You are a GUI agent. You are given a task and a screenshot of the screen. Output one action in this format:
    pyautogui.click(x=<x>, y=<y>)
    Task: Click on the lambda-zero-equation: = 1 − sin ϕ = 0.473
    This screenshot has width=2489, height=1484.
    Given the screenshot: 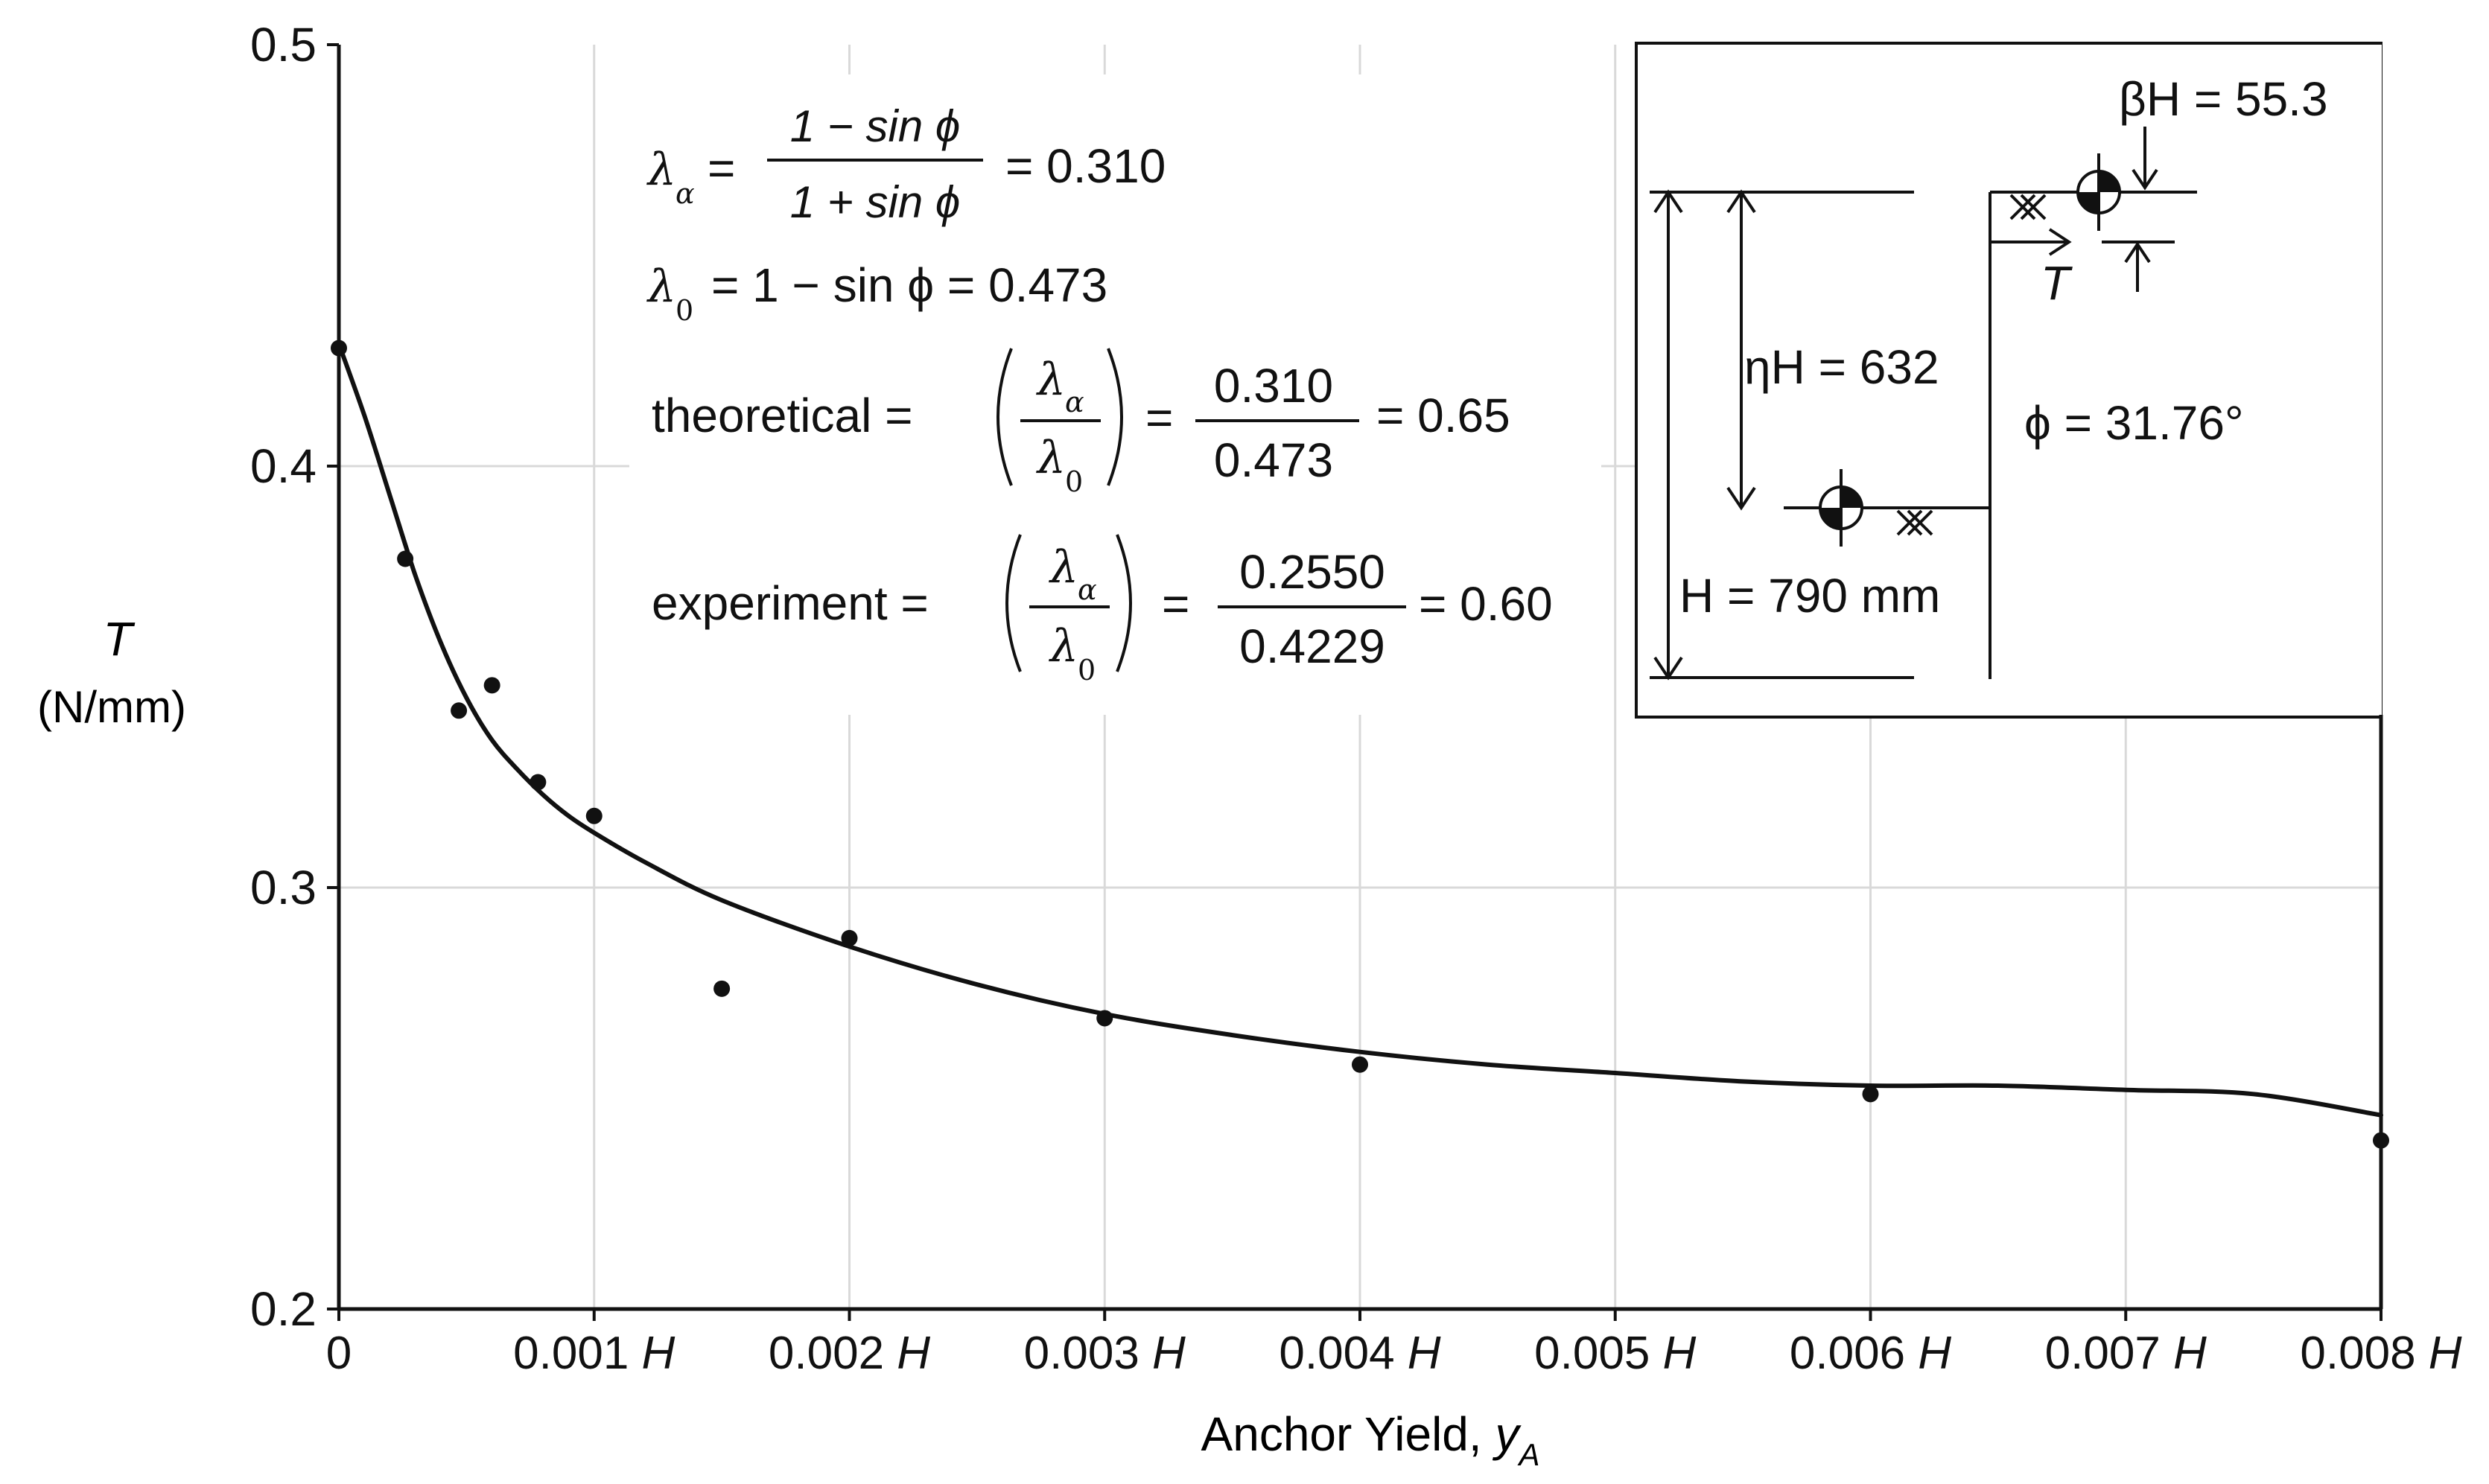 What is the action you would take?
    pyautogui.click(x=909, y=285)
    